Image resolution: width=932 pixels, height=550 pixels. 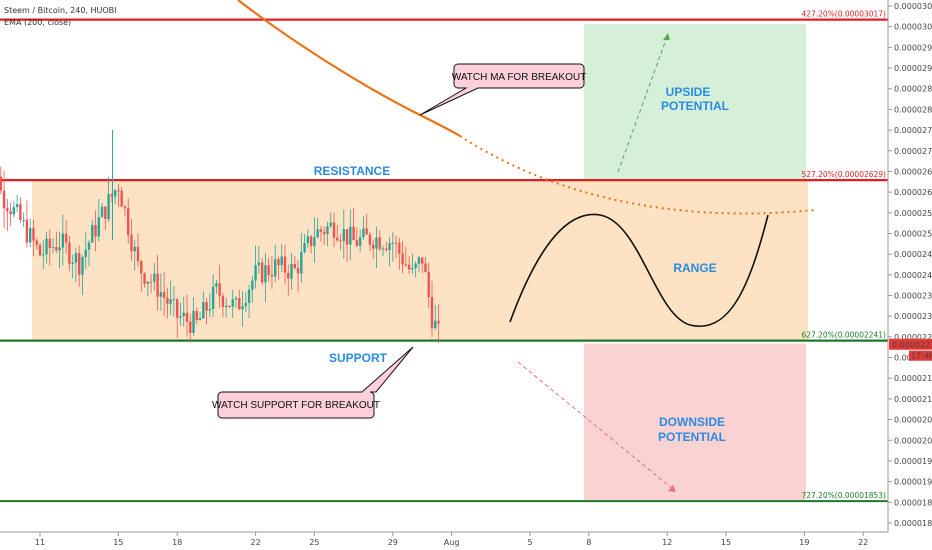 What do you see at coordinates (452, 542) in the screenshot?
I see `time-tick-label: Aug` at bounding box center [452, 542].